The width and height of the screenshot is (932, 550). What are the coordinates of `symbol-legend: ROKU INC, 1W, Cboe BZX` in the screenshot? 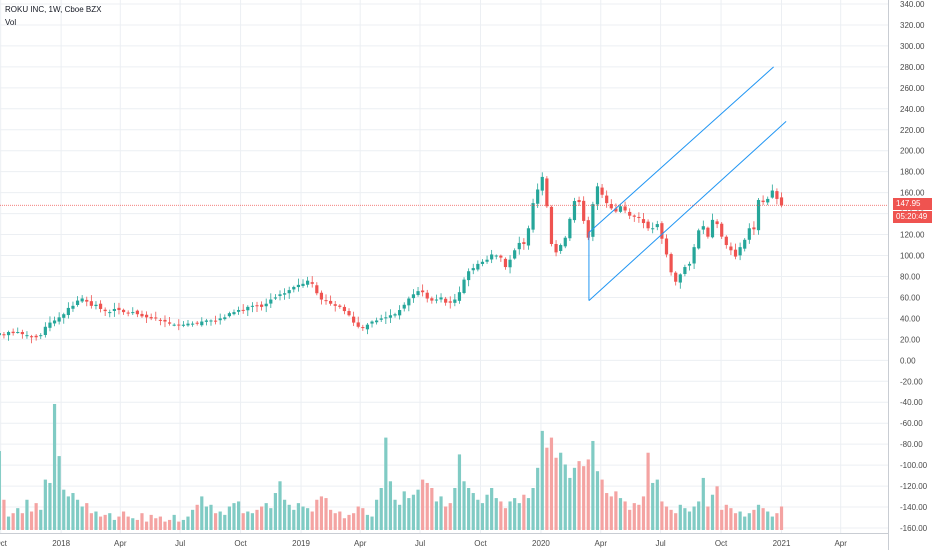 It's located at (53, 9).